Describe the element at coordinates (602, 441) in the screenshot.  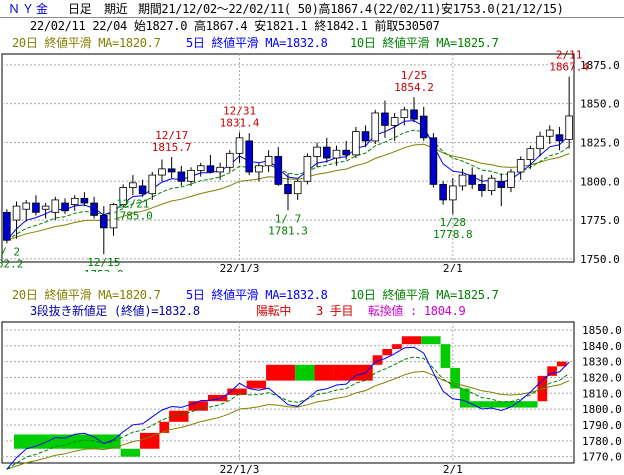
I see `renko-y-tick-label: 1780.0` at that location.